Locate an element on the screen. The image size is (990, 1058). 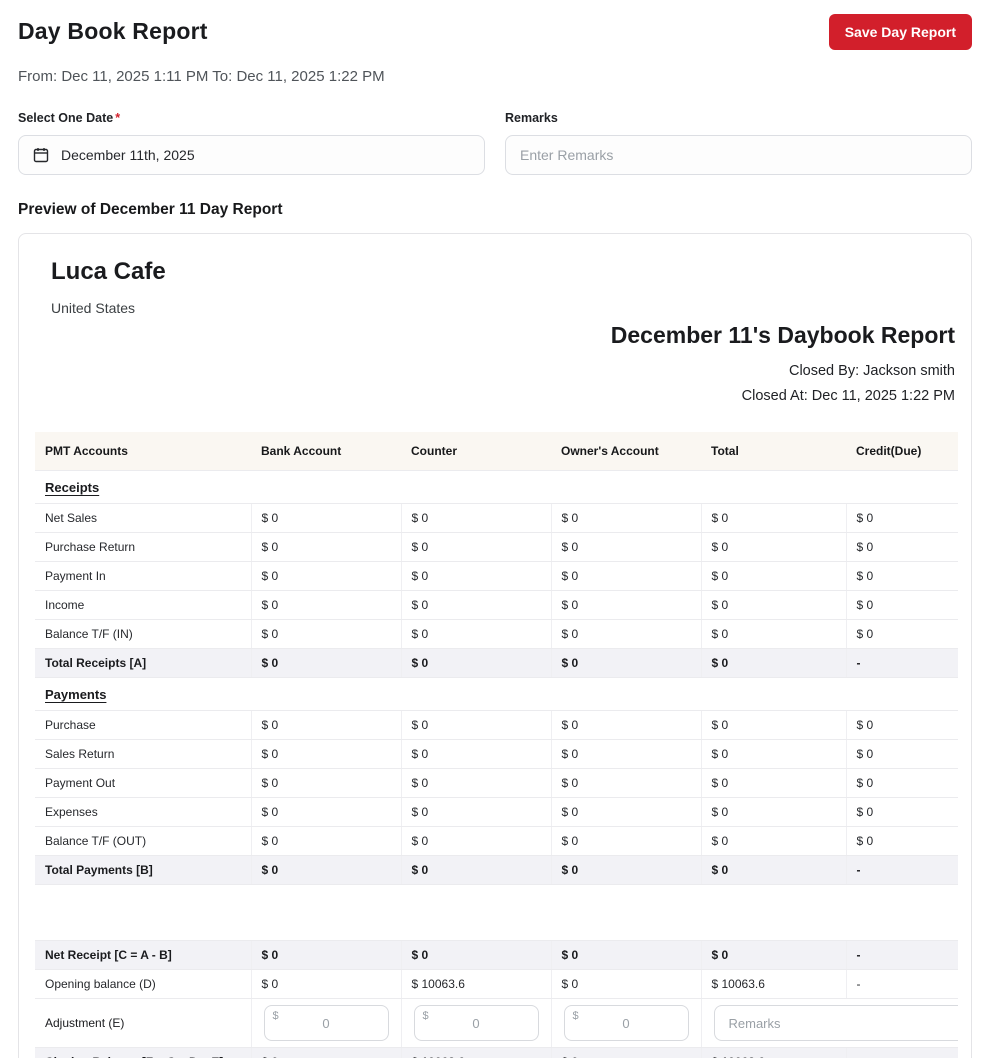
remarks-field-group: Remarks is located at coordinates (738, 143).